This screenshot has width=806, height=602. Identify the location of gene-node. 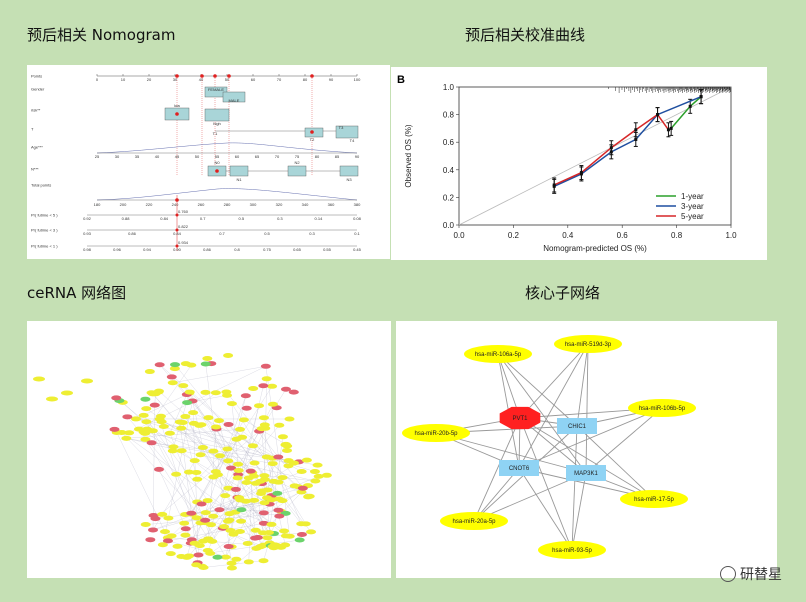
(586, 473).